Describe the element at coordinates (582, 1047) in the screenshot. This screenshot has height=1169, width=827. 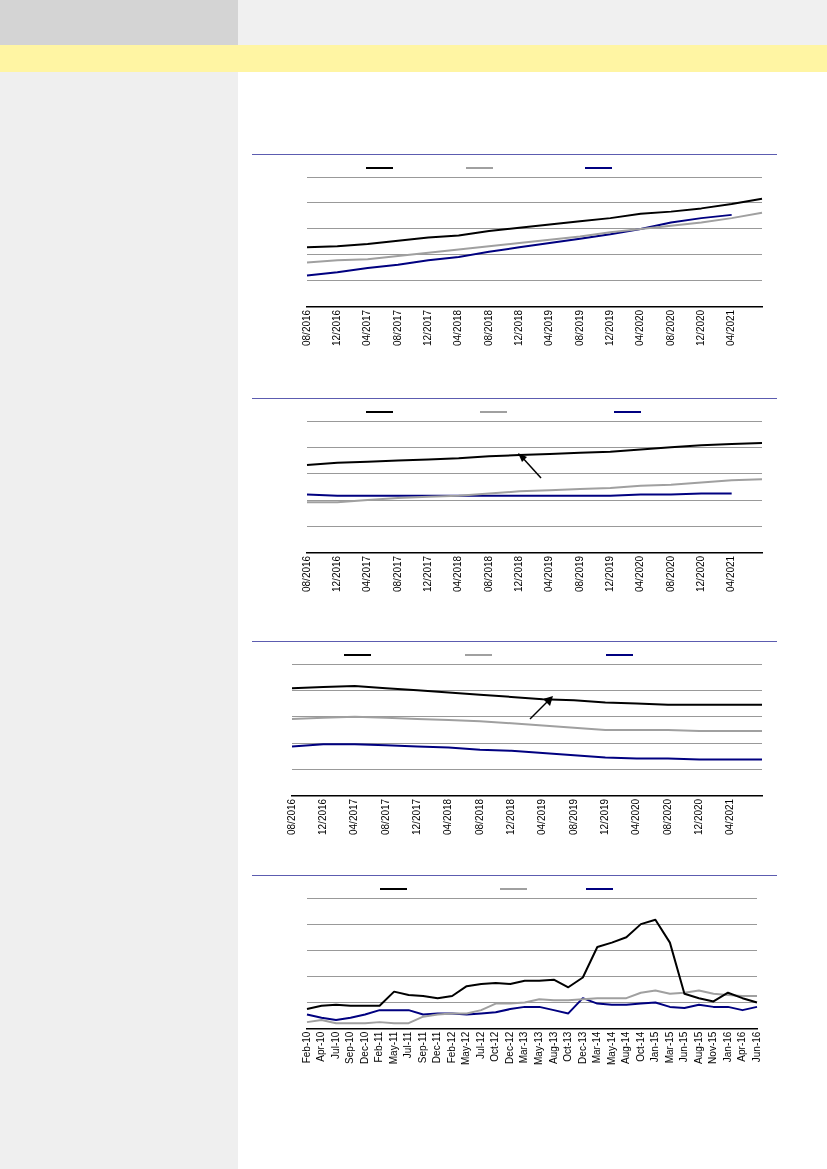
I see `x-tick-label: Dec-13` at that location.